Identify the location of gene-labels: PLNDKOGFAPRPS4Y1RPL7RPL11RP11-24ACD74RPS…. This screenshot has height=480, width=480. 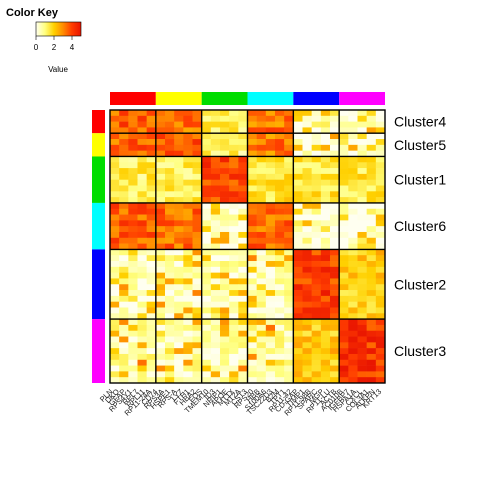
(240, 402).